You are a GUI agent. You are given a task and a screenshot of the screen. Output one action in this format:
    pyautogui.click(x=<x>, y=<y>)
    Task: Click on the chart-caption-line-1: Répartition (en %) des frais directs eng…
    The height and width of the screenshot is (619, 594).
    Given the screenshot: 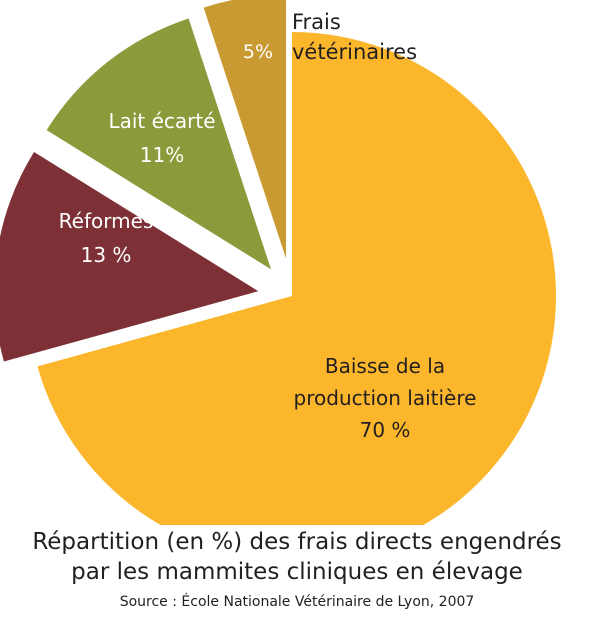 What is the action you would take?
    pyautogui.click(x=297, y=542)
    